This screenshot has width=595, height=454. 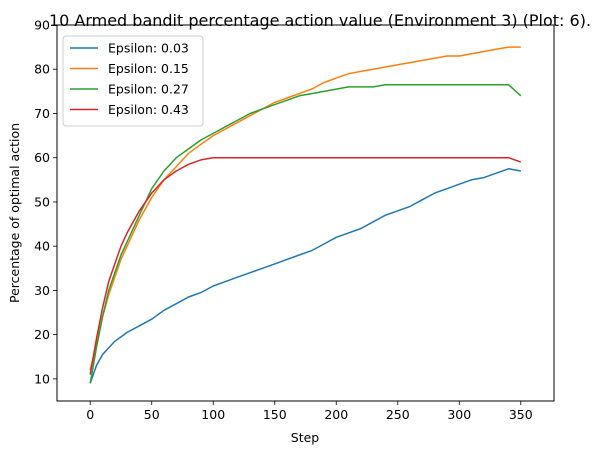 I want to click on y-tick-label-7: 80, so click(x=42, y=69).